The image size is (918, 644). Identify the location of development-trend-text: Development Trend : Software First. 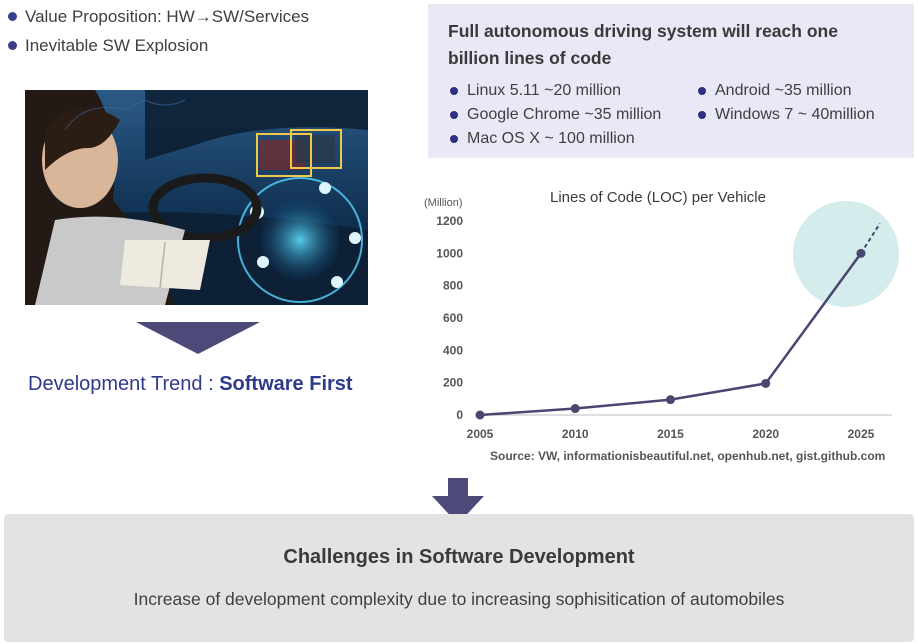
(190, 384).